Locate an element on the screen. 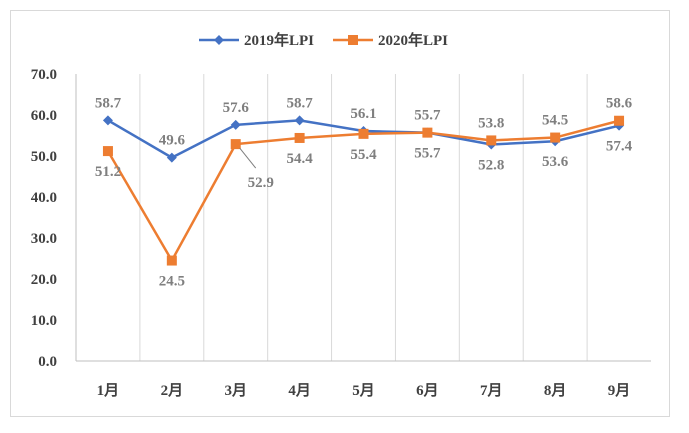 The width and height of the screenshot is (689, 433). legend-label-2020: 2020年LPI is located at coordinates (413, 40).